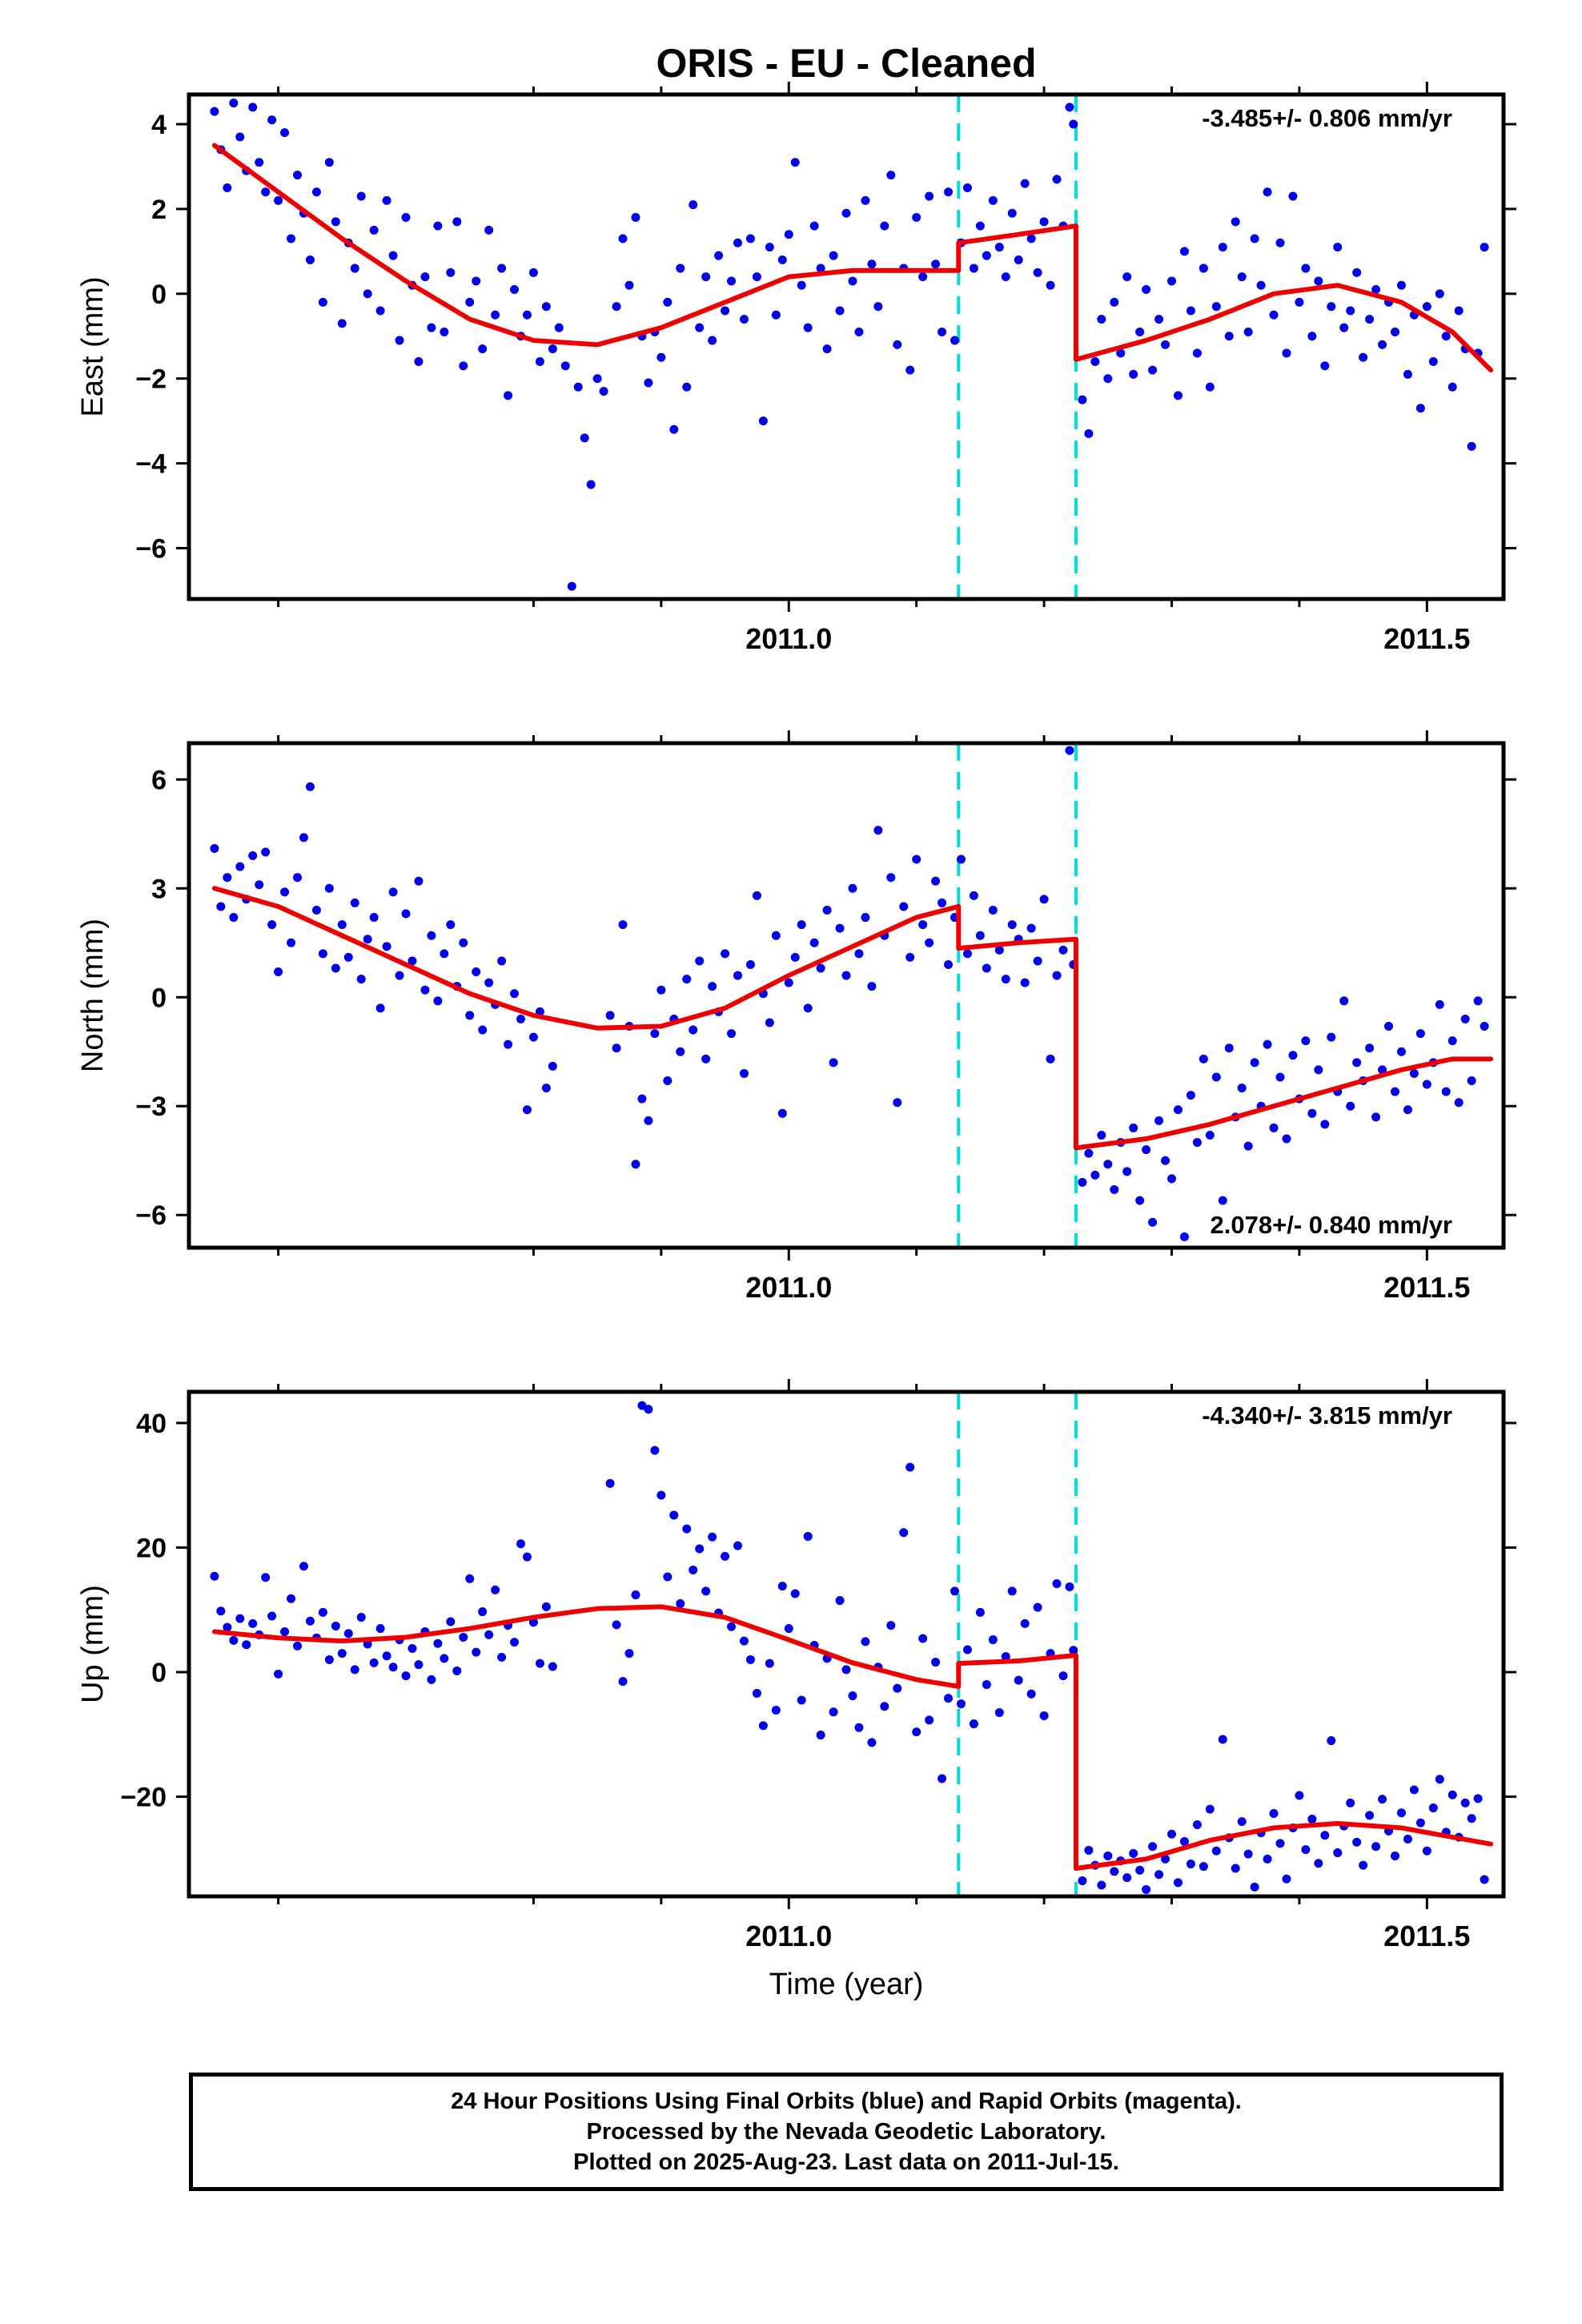 This screenshot has height=2324, width=1582. What do you see at coordinates (1327, 118) in the screenshot?
I see `rate-label: -3.485+/- 0.806 mm/yr` at bounding box center [1327, 118].